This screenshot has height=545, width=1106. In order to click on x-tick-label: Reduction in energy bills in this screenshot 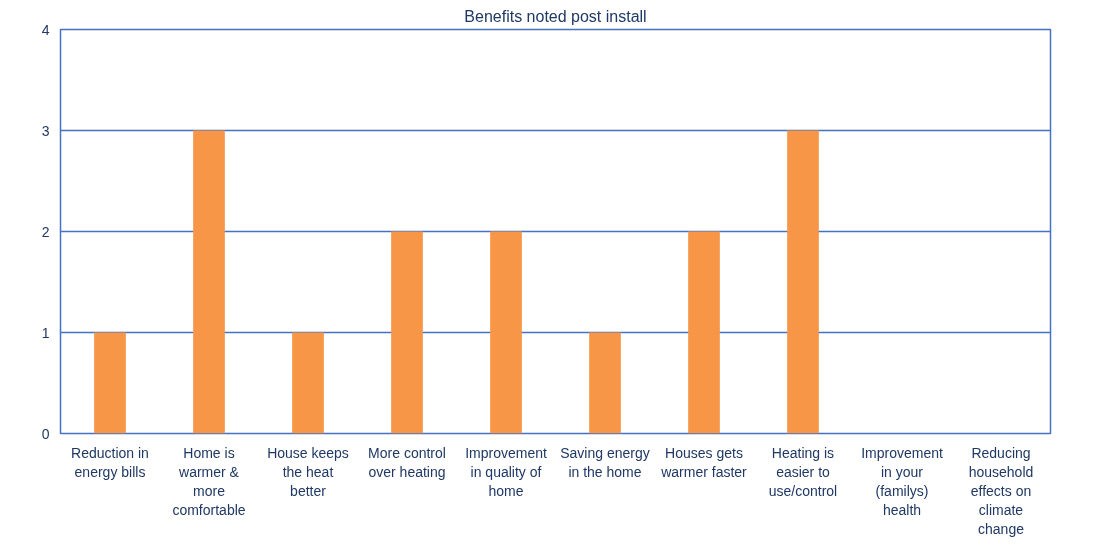, I will do `click(110, 462)`.